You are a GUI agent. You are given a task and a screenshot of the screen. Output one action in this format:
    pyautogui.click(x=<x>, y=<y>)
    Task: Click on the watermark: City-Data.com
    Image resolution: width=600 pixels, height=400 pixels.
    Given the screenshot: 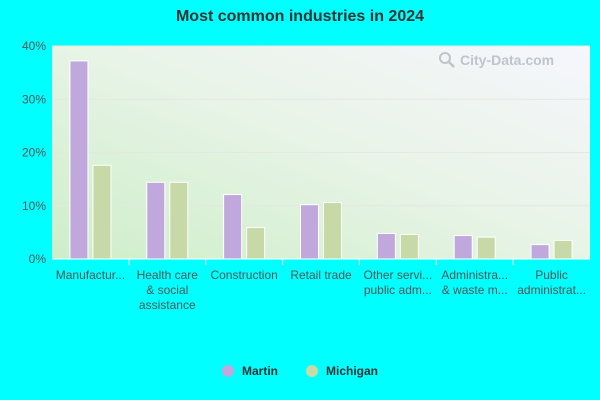 What is the action you would take?
    pyautogui.click(x=496, y=60)
    